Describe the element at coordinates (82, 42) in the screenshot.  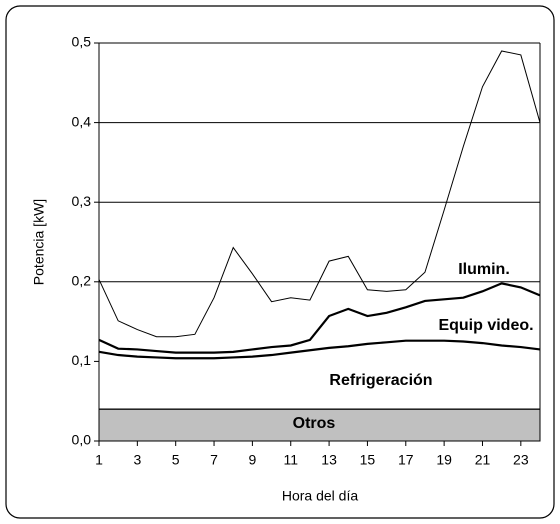
I see `y-tick-label: 0,5` at that location.